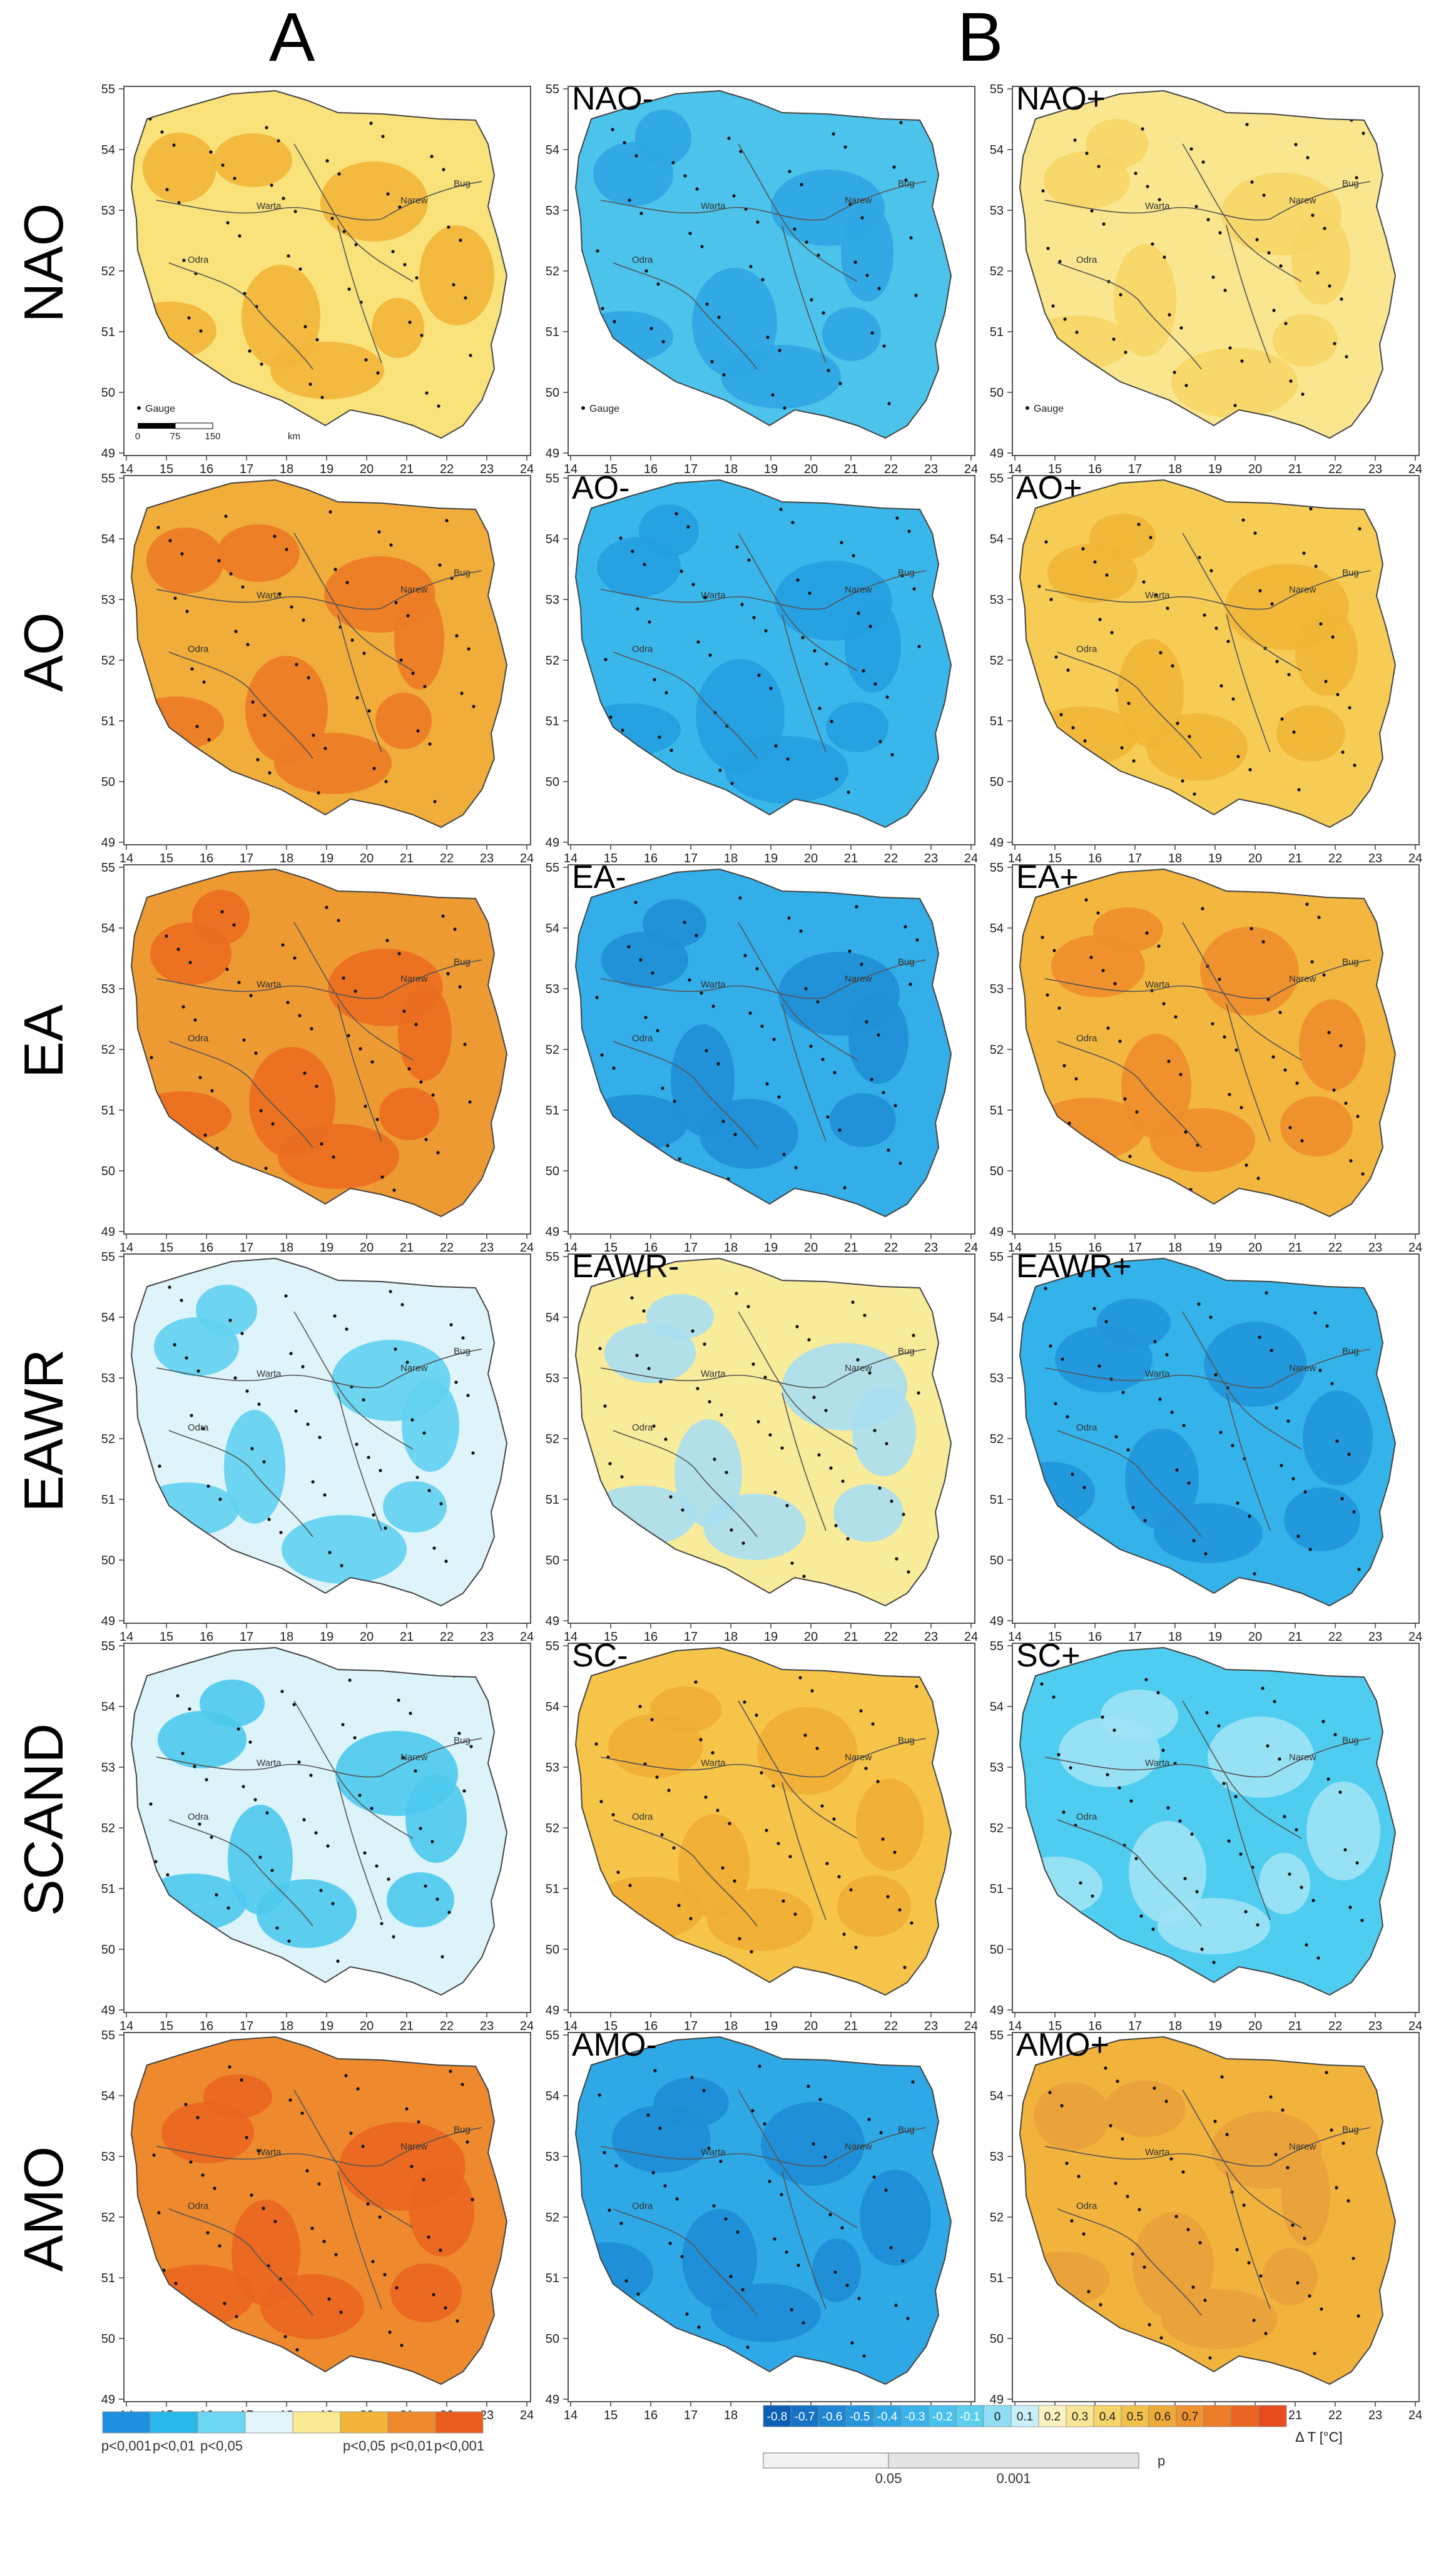 The height and width of the screenshot is (2550, 1456). Describe the element at coordinates (319, 264) in the screenshot. I see `country-border` at that location.